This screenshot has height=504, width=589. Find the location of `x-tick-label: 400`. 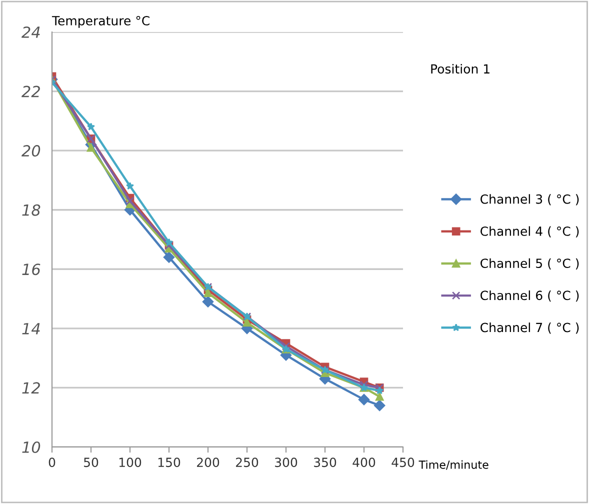

x-tick-label: 400 is located at coordinates (364, 463).